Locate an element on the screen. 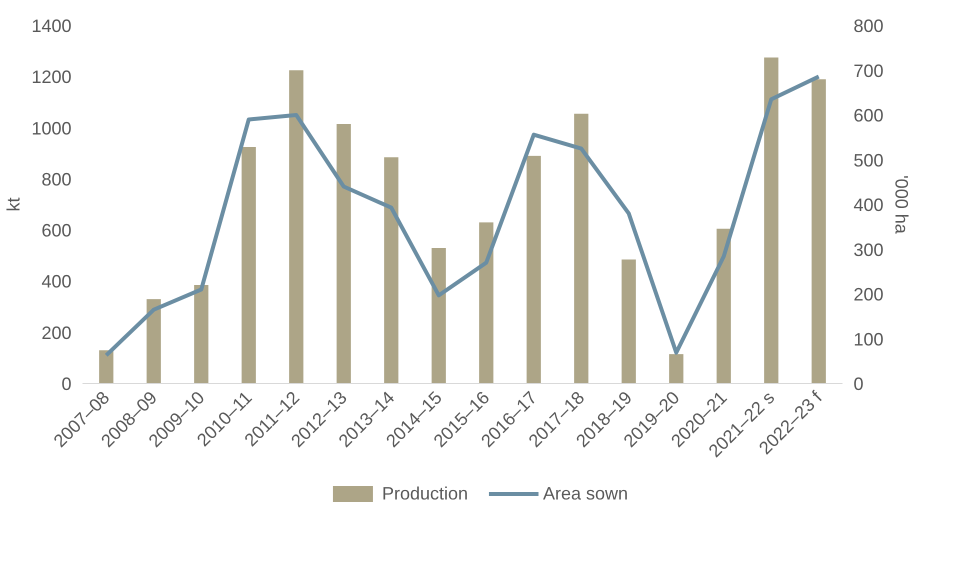 This screenshot has height=578, width=955. y-tick-label: 200 is located at coordinates (56, 332).